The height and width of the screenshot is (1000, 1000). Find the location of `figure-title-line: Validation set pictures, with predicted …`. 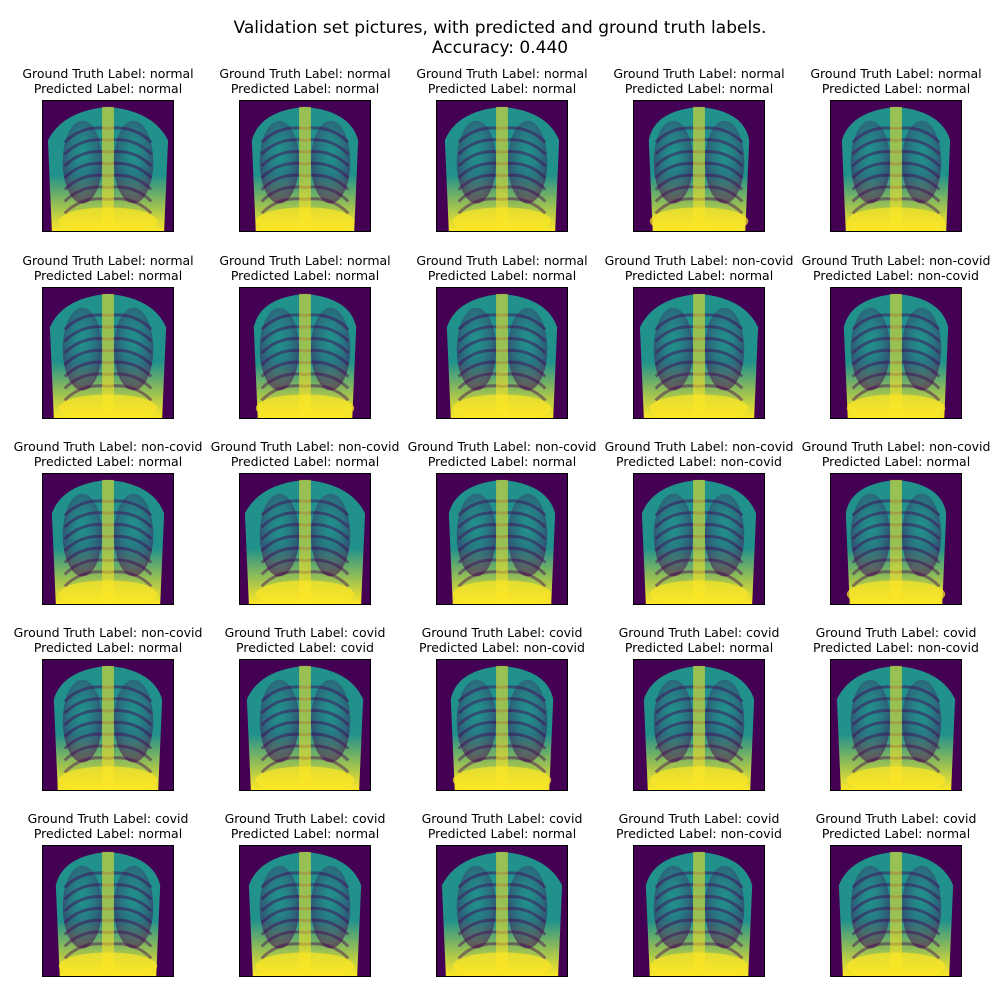

figure-title-line: Validation set pictures, with predicted … is located at coordinates (500, 28).